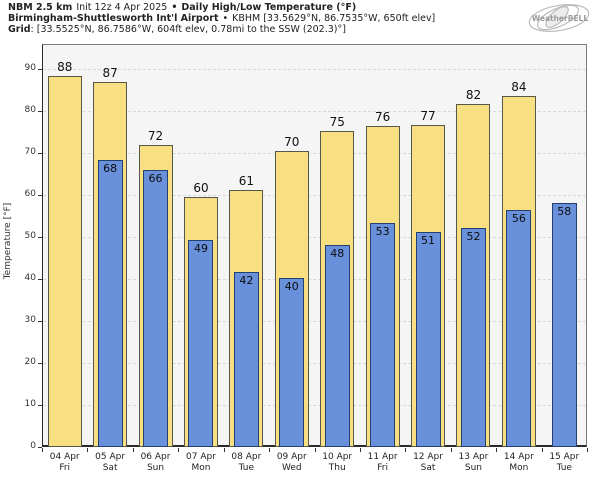 The width and height of the screenshot is (600, 481). What do you see at coordinates (113, 18) in the screenshot?
I see `station-name: Birmingham-Shuttlesworth Int'l Airport` at bounding box center [113, 18].